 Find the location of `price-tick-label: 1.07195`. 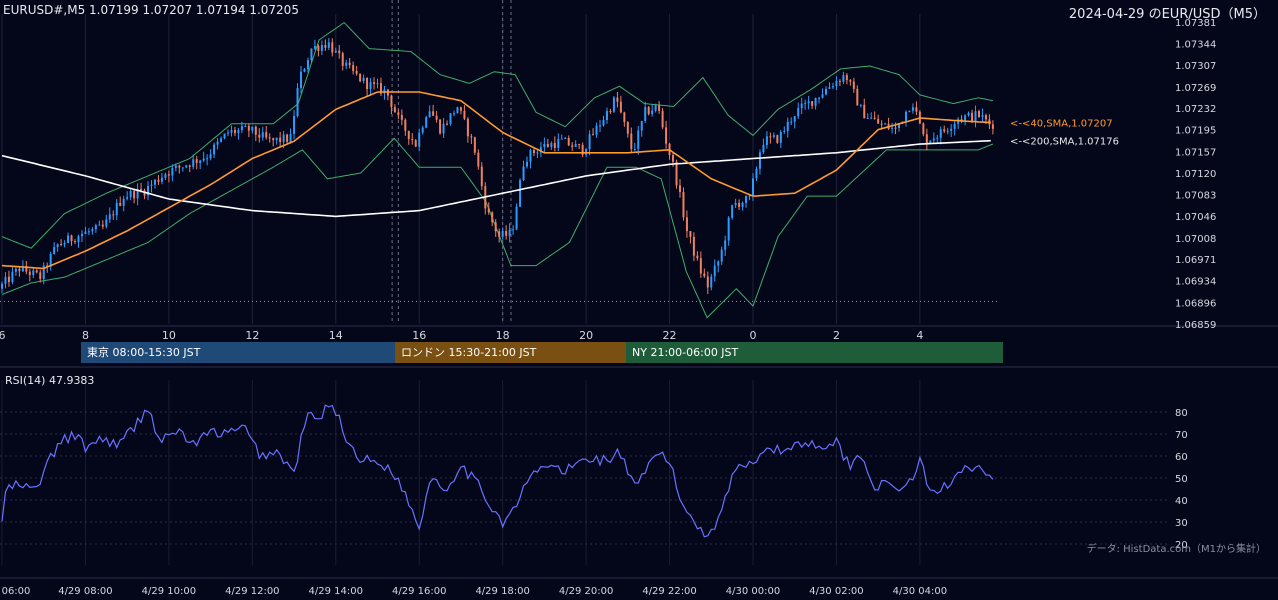

price-tick-label: 1.07195 is located at coordinates (1195, 131).